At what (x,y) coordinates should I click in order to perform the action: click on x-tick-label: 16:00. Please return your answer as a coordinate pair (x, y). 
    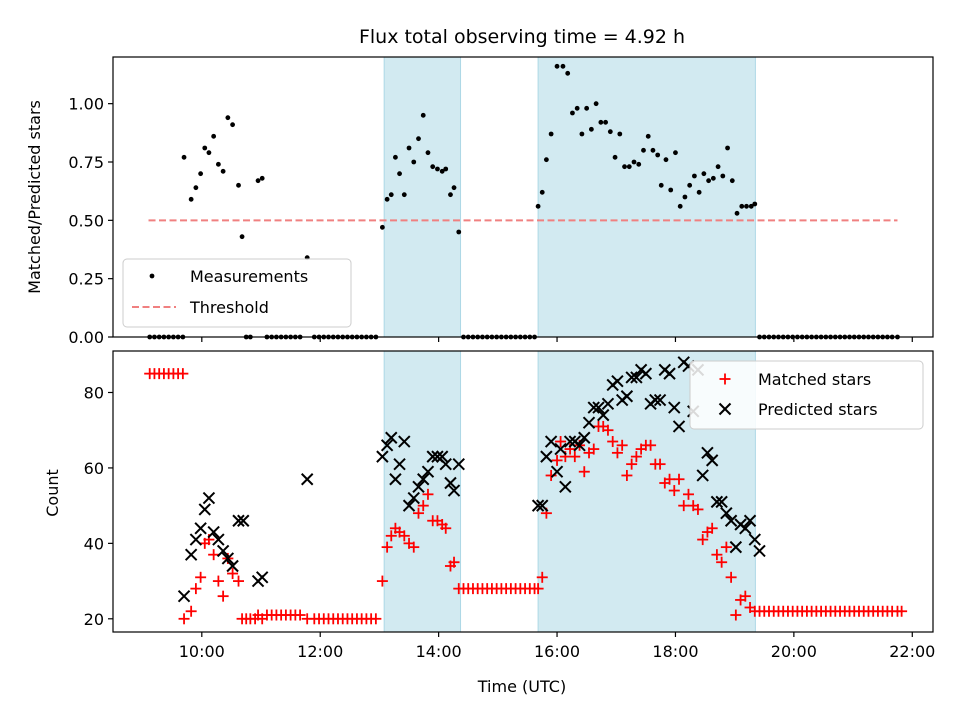
    Looking at the image, I should click on (557, 651).